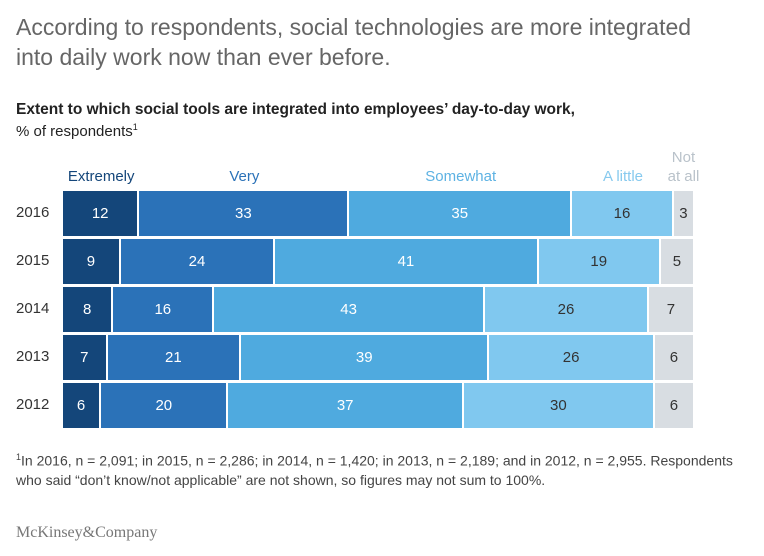  What do you see at coordinates (101, 176) in the screenshot?
I see `legend-label: Extremely` at bounding box center [101, 176].